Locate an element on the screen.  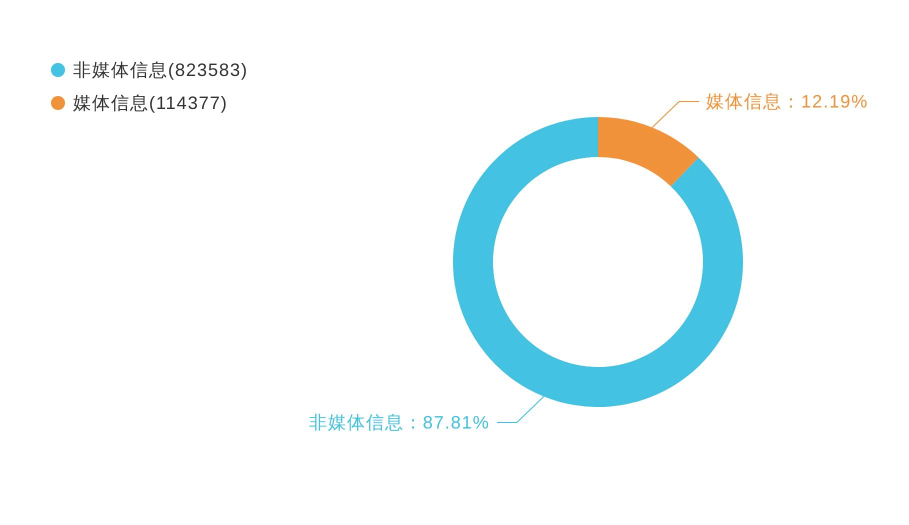
legend-label: 非媒体信息(823583) is located at coordinates (160, 70).